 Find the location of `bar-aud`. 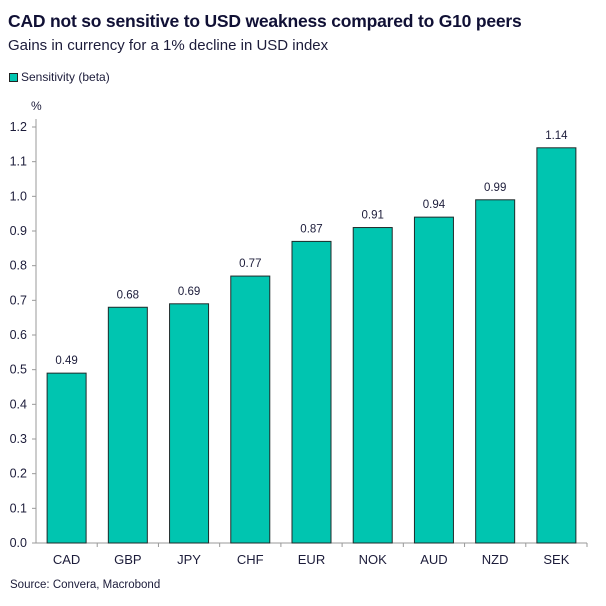

bar-aud is located at coordinates (433, 380).